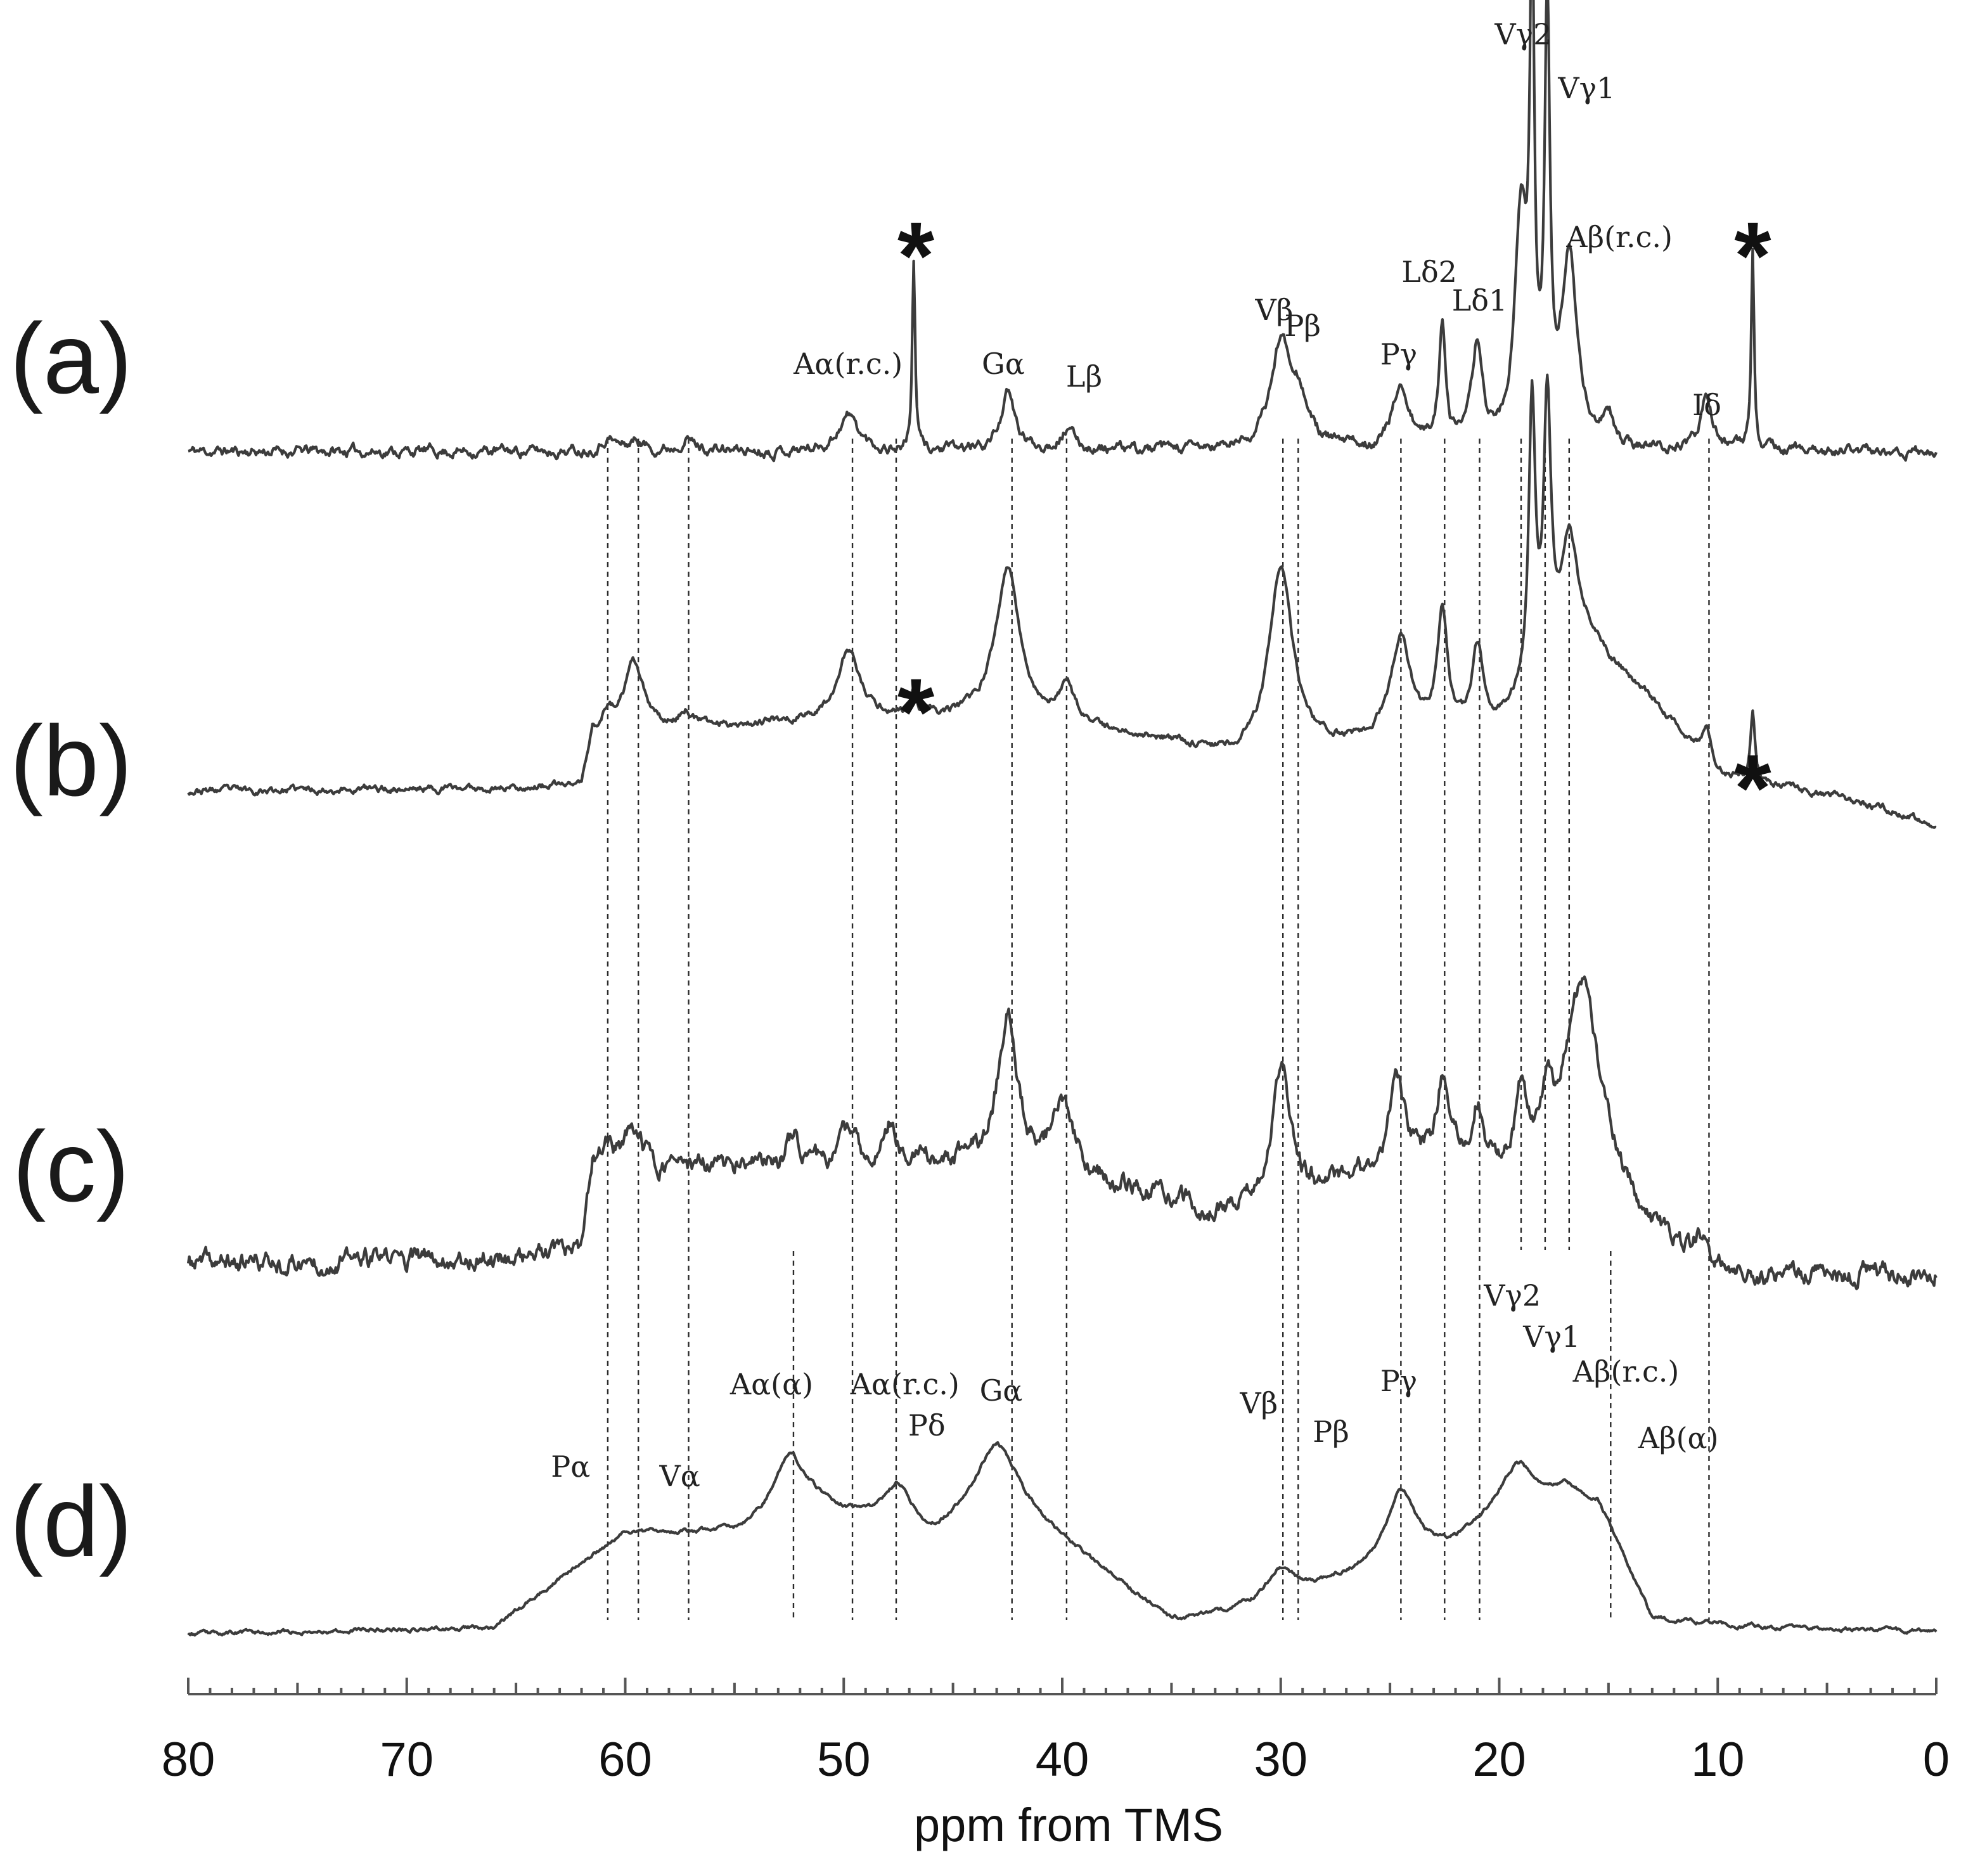  I want to click on x-tick-label: 10, so click(1718, 1760).